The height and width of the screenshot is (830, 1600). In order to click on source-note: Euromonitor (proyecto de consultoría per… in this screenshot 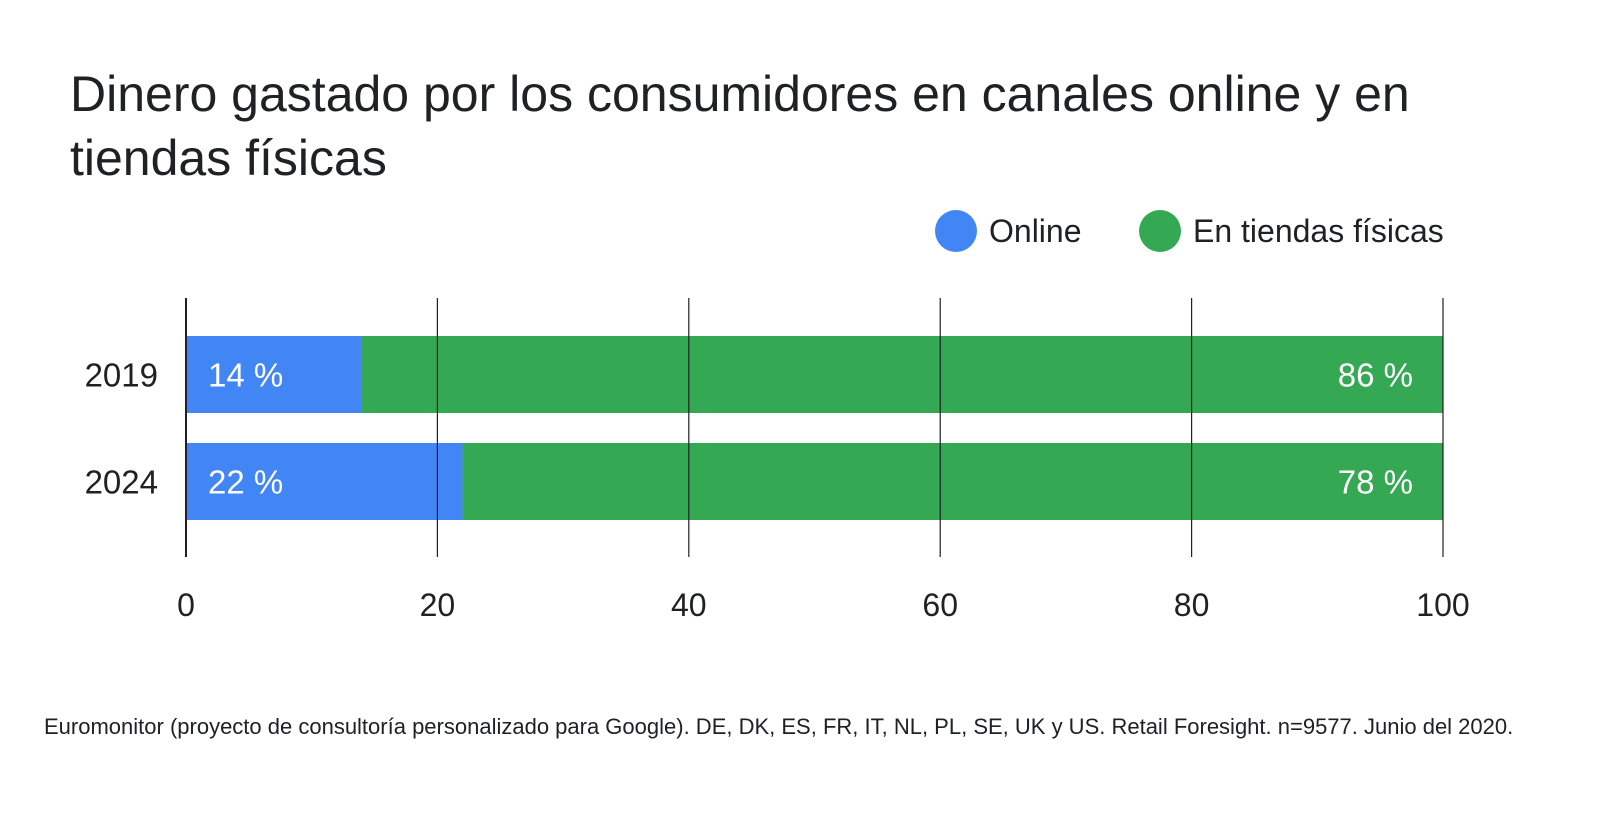, I will do `click(779, 726)`.